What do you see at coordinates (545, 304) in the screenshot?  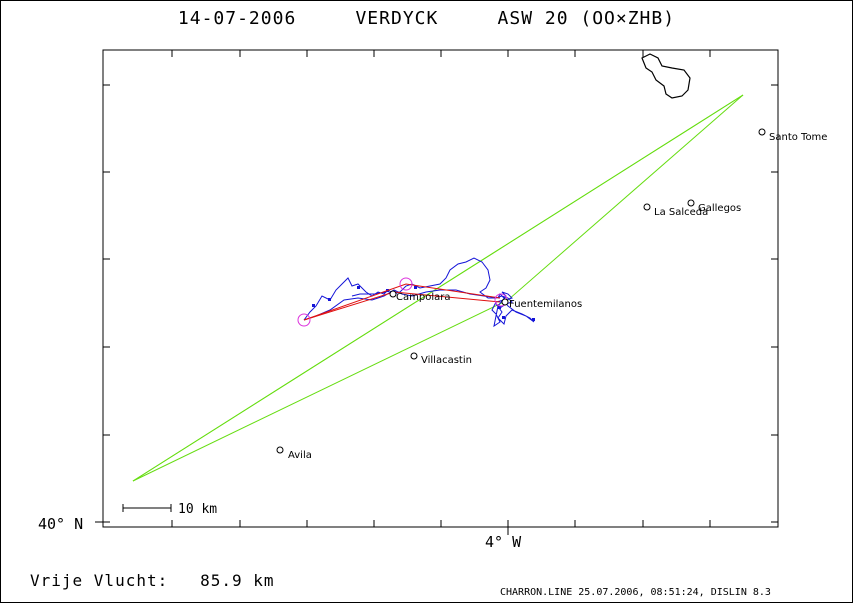 I see `place-label-fuentemilanos: Fuentemilanos` at bounding box center [545, 304].